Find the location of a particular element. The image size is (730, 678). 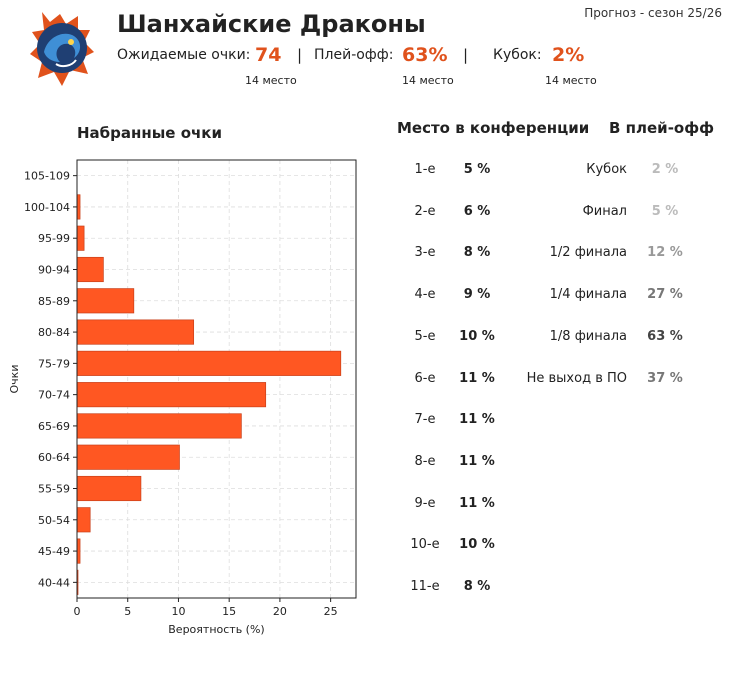

playoff-pct: 12 % is located at coordinates (665, 253).